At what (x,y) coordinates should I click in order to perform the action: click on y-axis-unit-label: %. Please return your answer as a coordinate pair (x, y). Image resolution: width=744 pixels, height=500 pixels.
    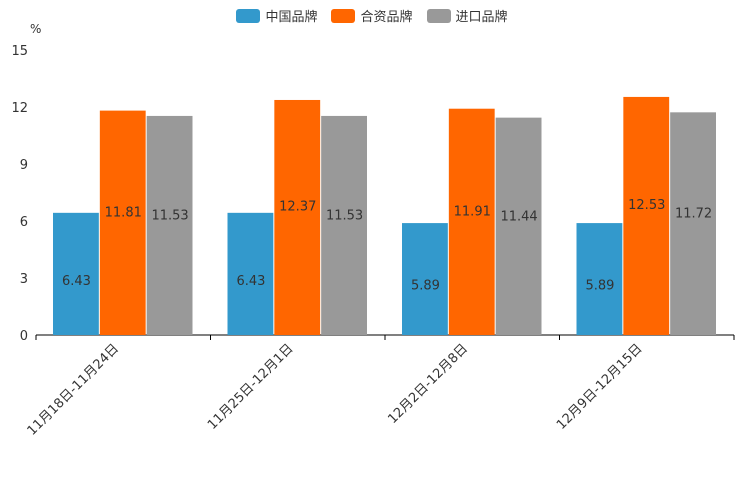
    Looking at the image, I should click on (35, 29).